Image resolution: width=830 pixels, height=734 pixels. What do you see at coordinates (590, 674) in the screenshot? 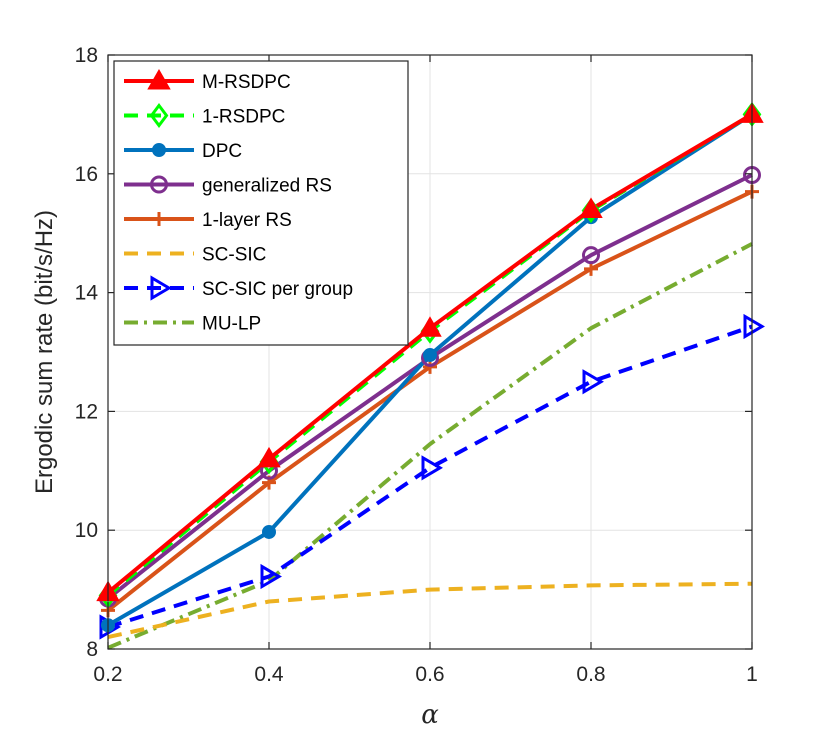
I see `x-tick-label: 0.8` at bounding box center [590, 674].